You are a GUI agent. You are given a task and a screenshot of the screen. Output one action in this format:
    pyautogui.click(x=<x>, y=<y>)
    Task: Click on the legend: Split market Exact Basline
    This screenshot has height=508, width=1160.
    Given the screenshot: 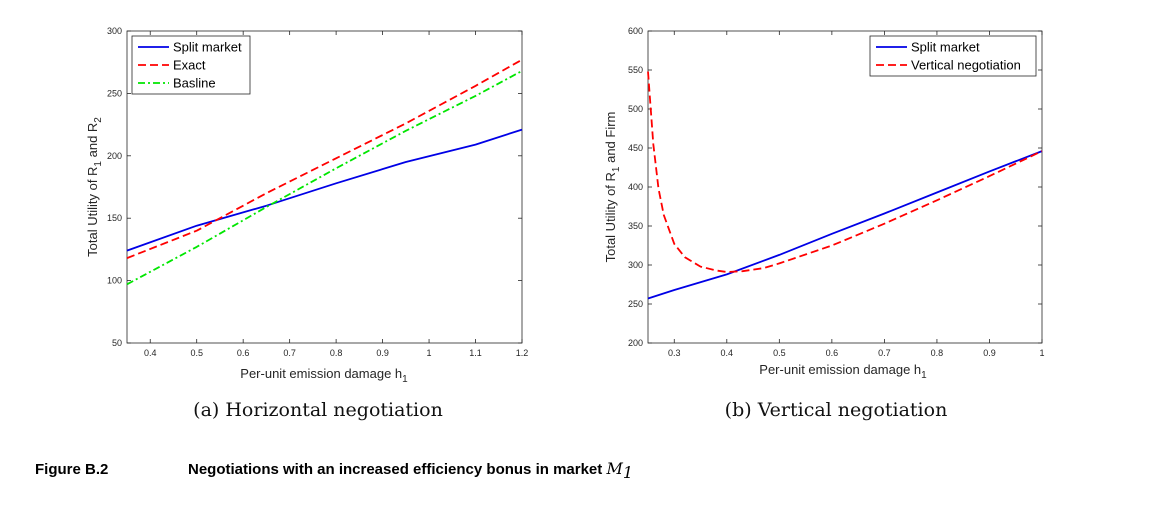 What is the action you would take?
    pyautogui.click(x=191, y=65)
    